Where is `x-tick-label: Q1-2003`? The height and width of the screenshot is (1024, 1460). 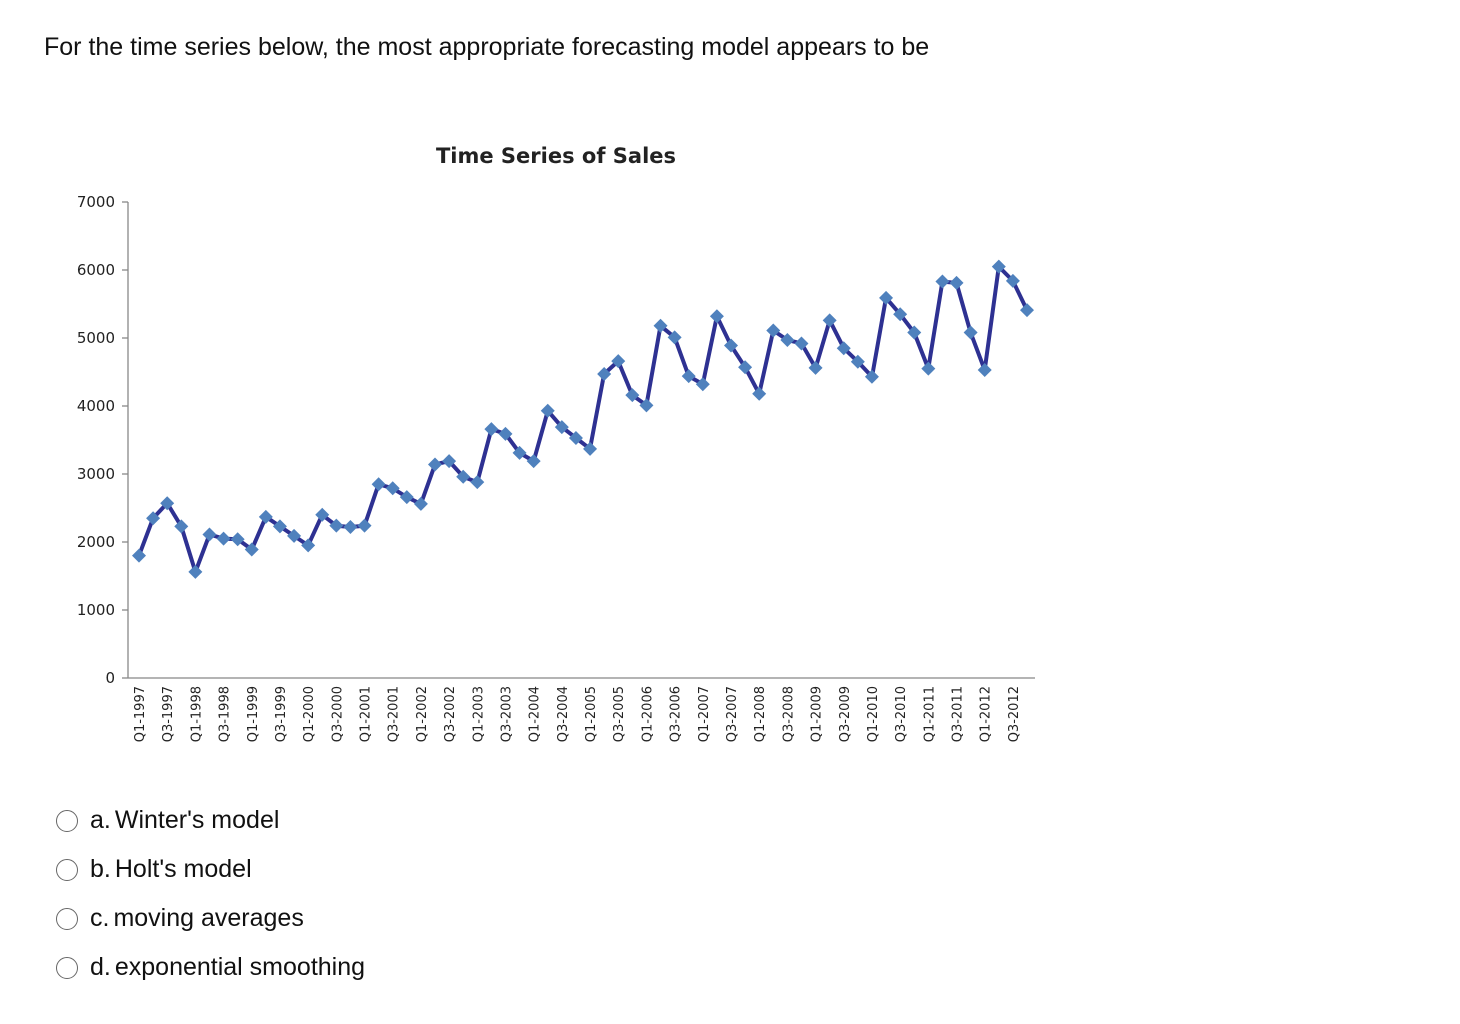
x-tick-label: Q1-2003 is located at coordinates (478, 714).